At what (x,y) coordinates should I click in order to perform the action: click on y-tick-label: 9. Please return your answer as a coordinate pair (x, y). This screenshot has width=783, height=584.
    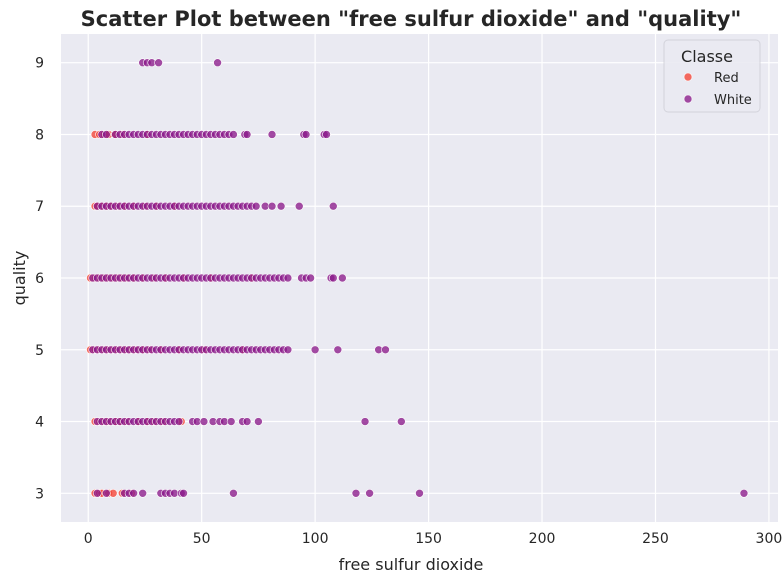
    Looking at the image, I should click on (39, 64).